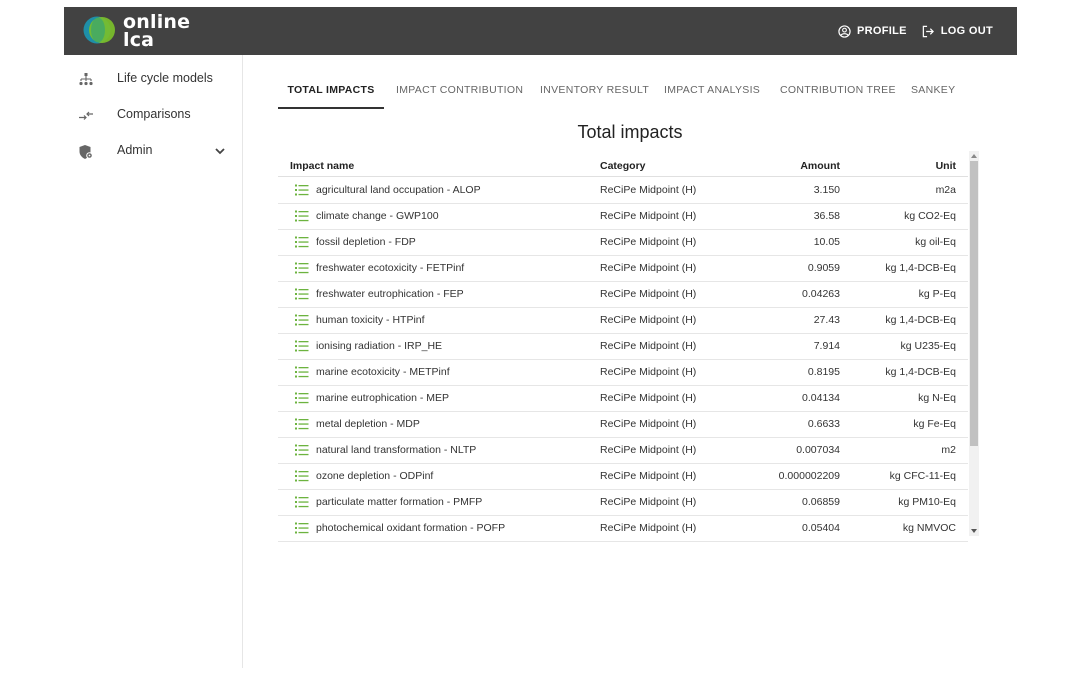 This screenshot has height=675, width=1080. I want to click on amount-cell: 0.05404, so click(821, 528).